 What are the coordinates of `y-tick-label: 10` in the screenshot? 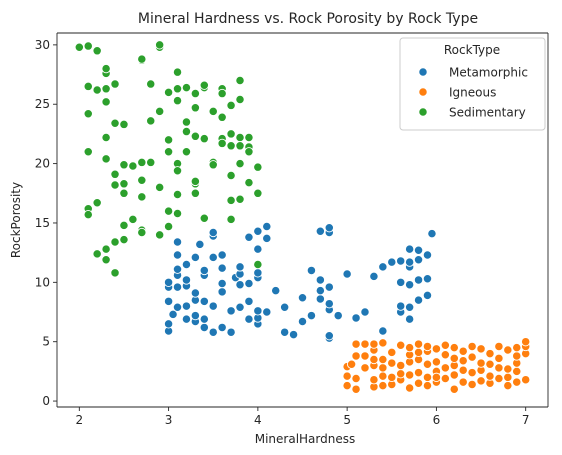 It's located at (42, 282).